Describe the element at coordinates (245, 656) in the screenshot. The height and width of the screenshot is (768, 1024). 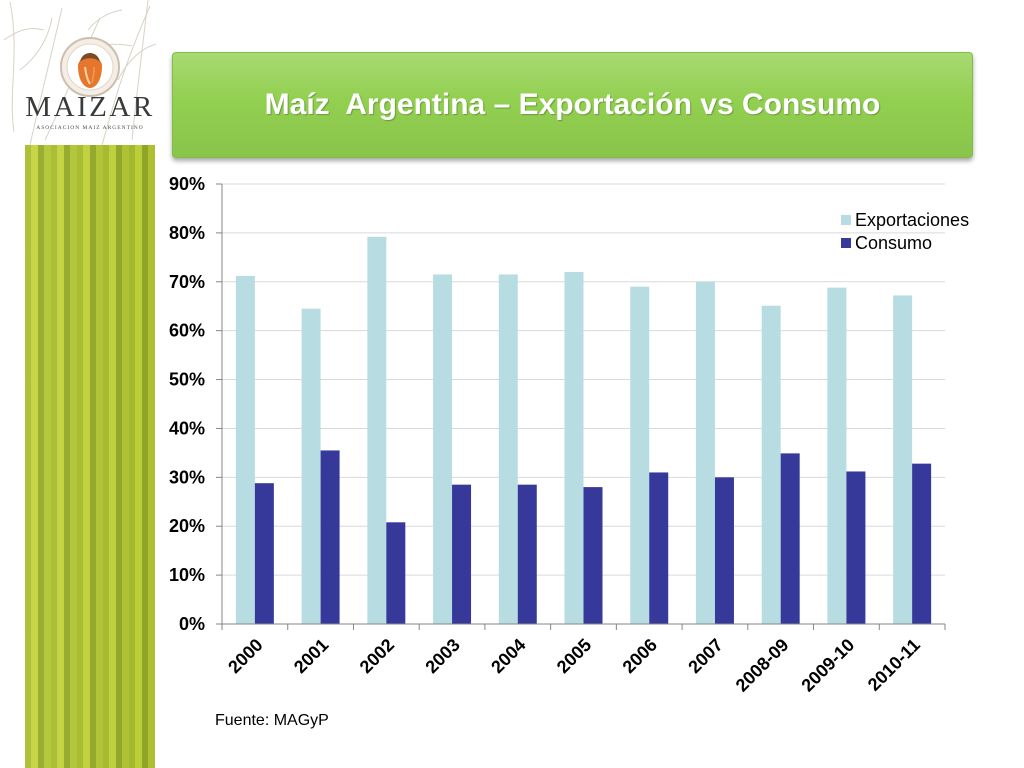
I see `x-tick-label: 2000` at that location.